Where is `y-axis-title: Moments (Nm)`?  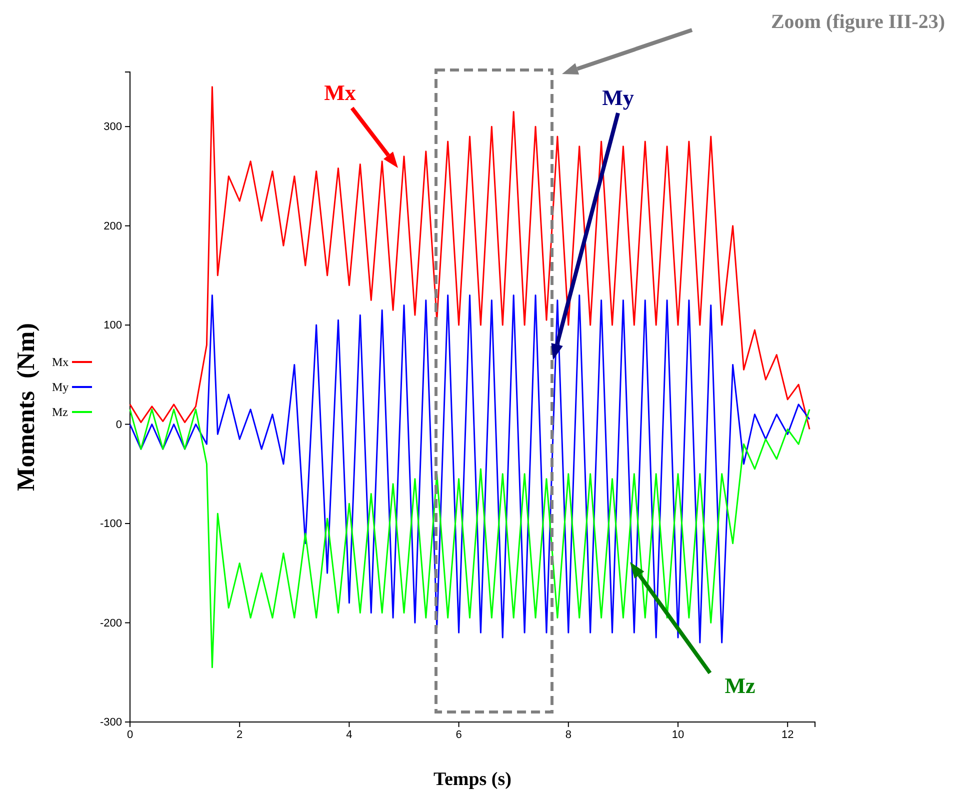 y-axis-title: Moments (Nm) is located at coordinates (26, 407).